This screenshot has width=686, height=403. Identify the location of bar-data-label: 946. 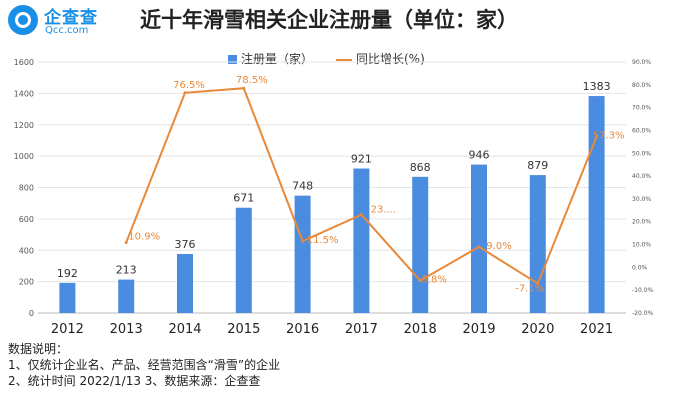
(479, 155).